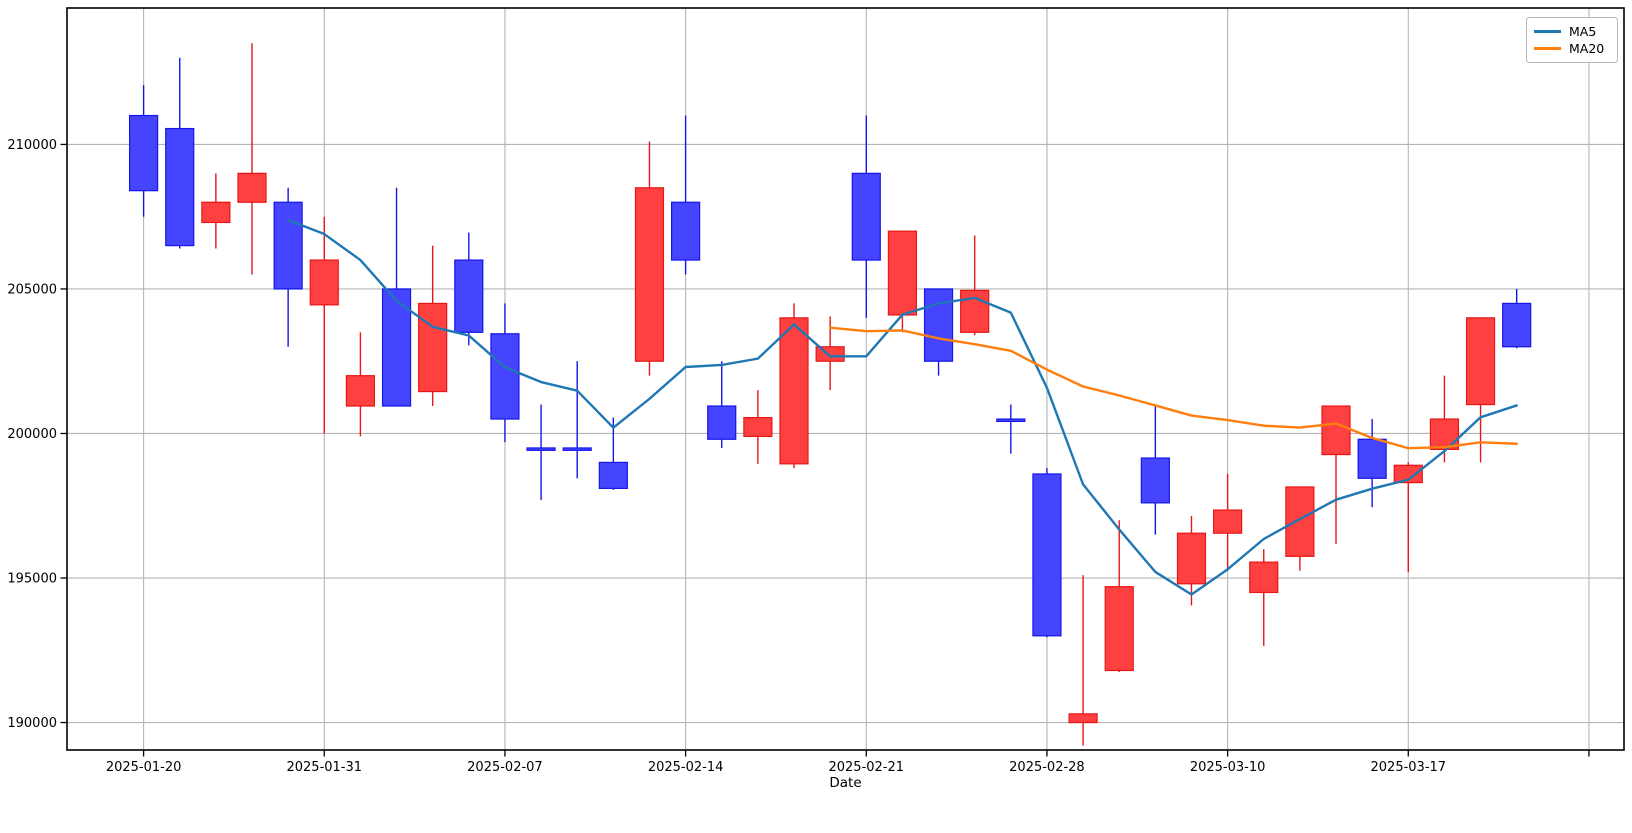  Describe the element at coordinates (686, 767) in the screenshot. I see `x-tick-label: 2025-02-14` at that location.